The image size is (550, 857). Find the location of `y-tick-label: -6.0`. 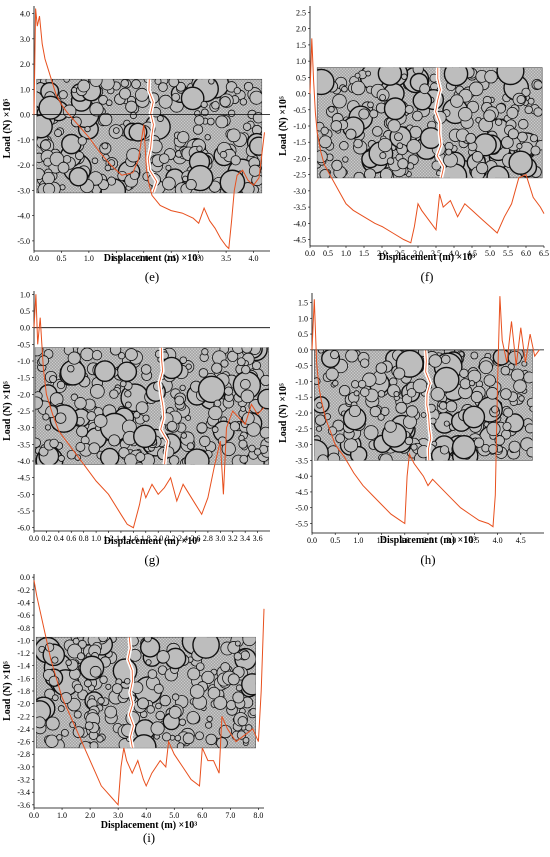

y-tick-label: -6.0 is located at coordinates (23, 528).